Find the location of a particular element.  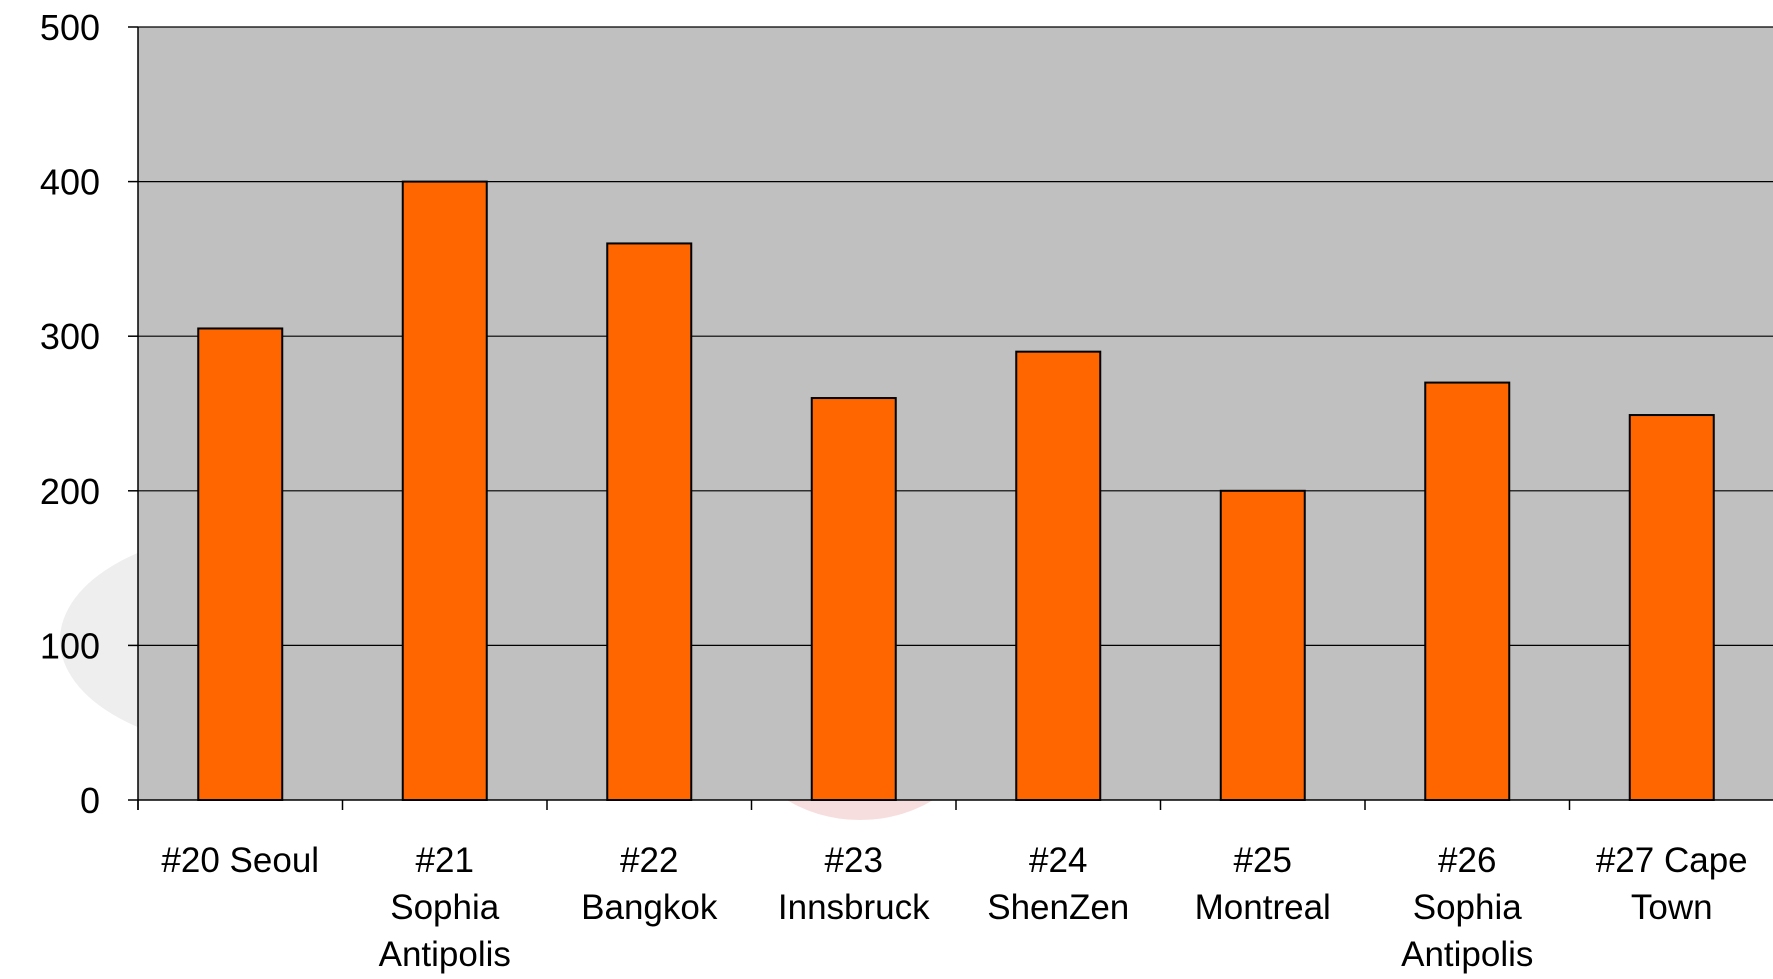

x-tick-label-line: Montreal is located at coordinates (1263, 907).